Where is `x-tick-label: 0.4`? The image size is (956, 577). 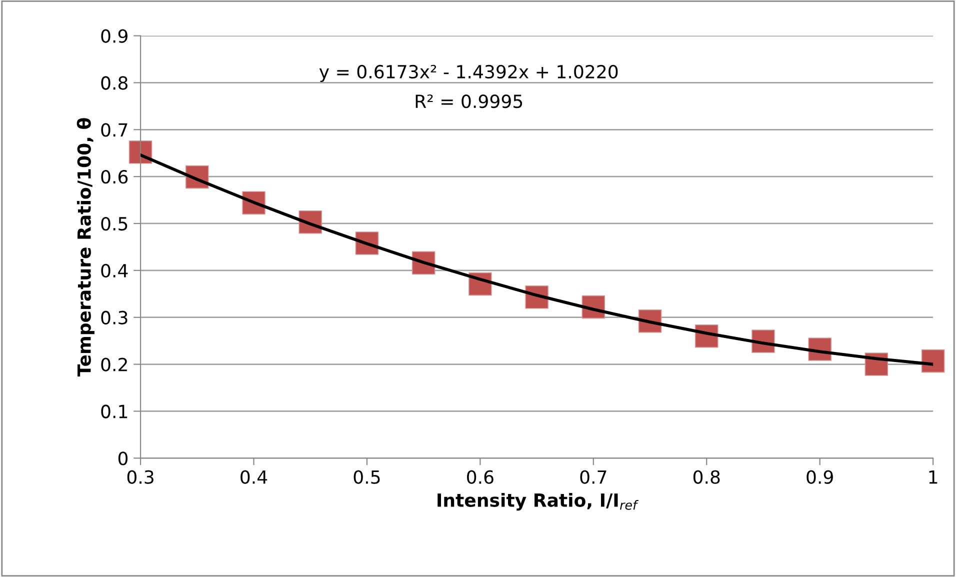
x-tick-label: 0.4 is located at coordinates (254, 477).